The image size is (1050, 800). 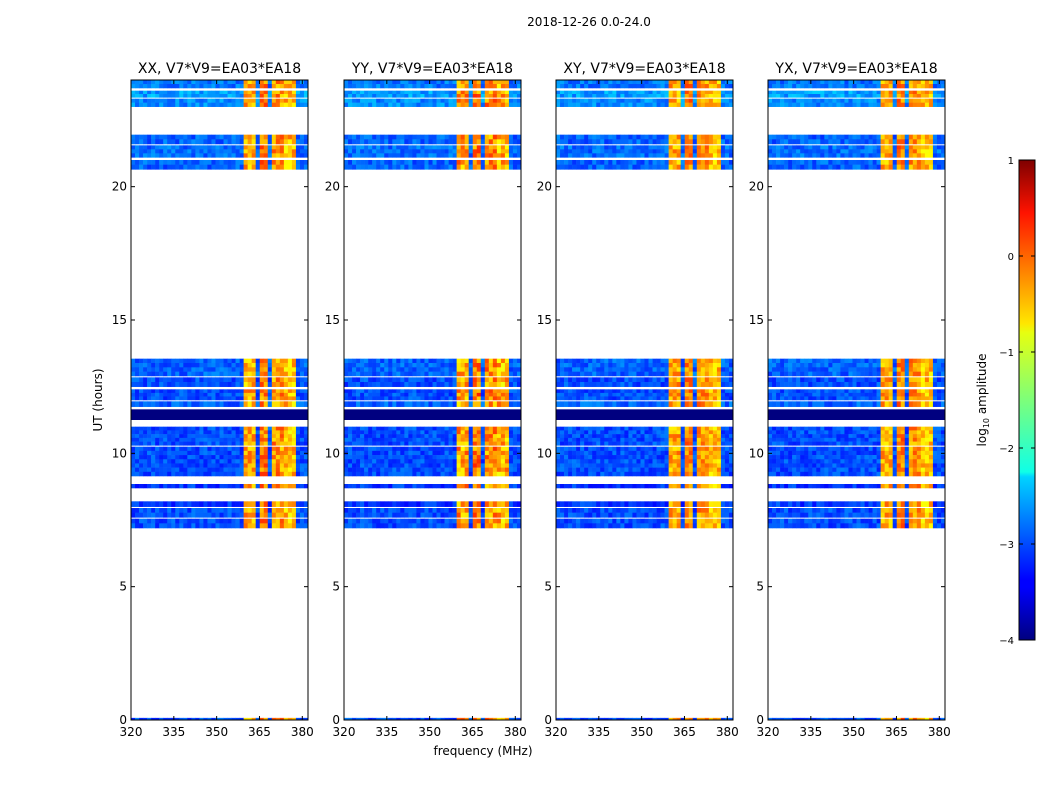 I want to click on data-block, so click(x=220, y=436).